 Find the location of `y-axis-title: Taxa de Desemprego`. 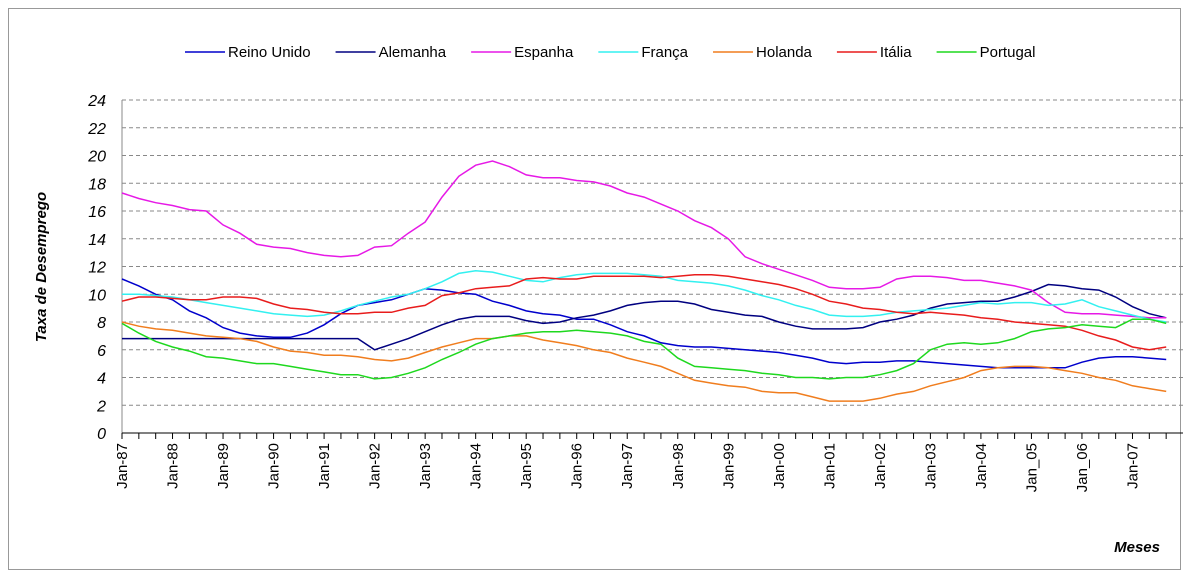

y-axis-title: Taxa de Desemprego is located at coordinates (41, 267).